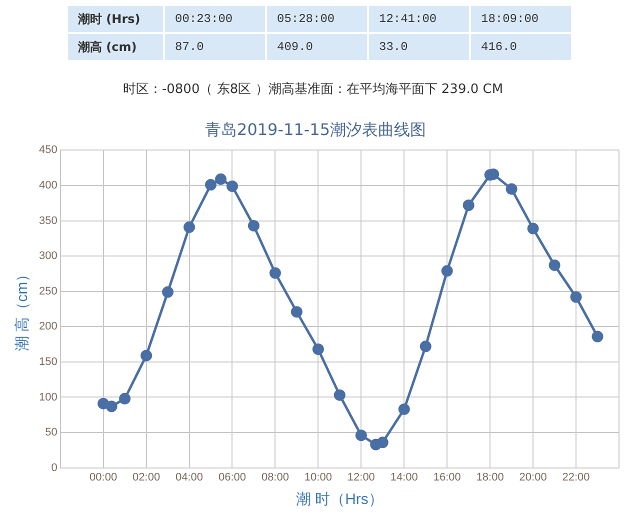 The height and width of the screenshot is (513, 626). I want to click on x-tick-label: 16:00, so click(447, 477).